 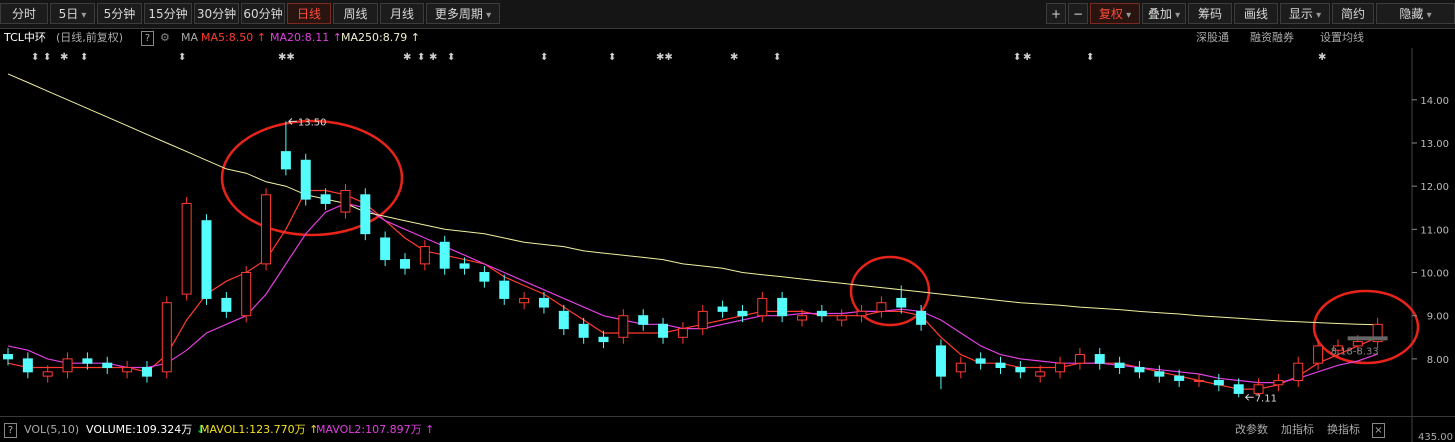 I want to click on ma-label: MA, so click(x=190, y=37).